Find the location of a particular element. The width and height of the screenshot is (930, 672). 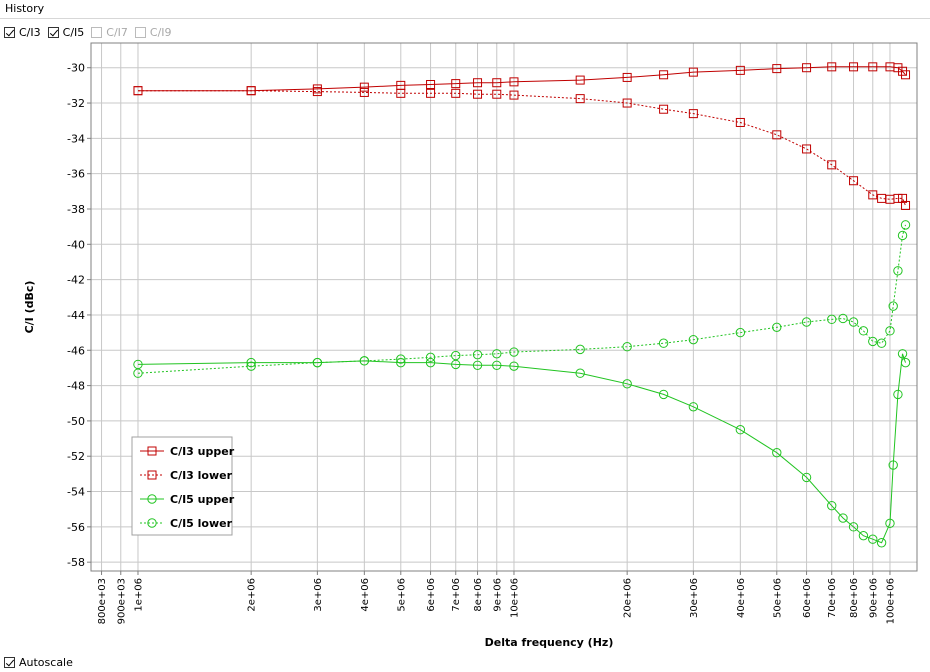

x-tick-label: 2e+06 is located at coordinates (252, 595).